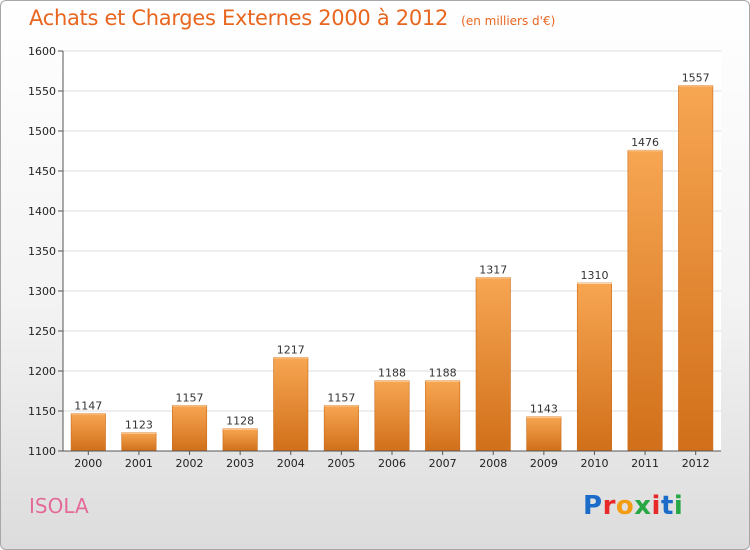  I want to click on y-tick-label: 1600, so click(42, 51).